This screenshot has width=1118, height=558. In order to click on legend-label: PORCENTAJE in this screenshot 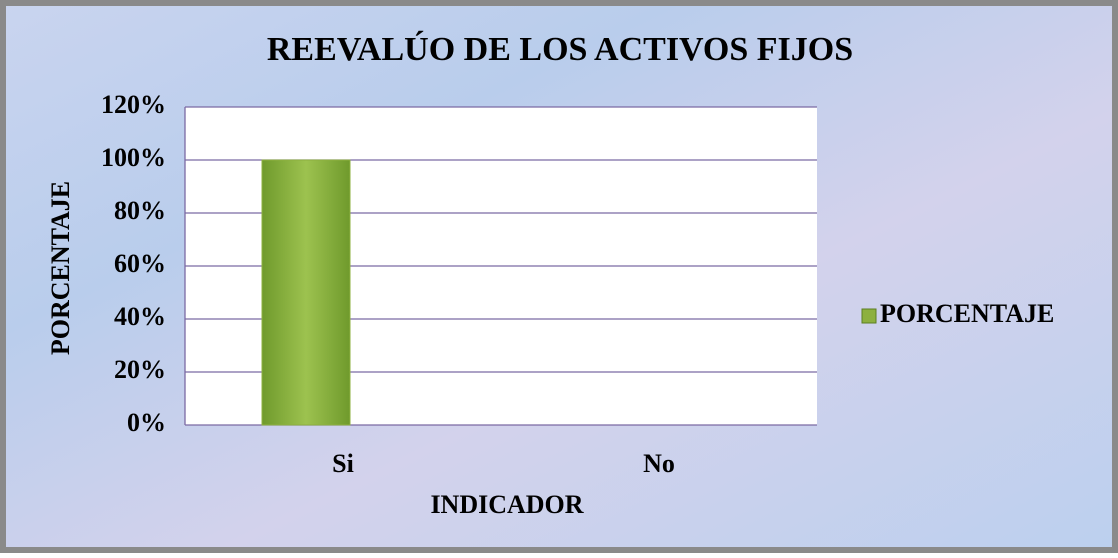, I will do `click(967, 313)`.